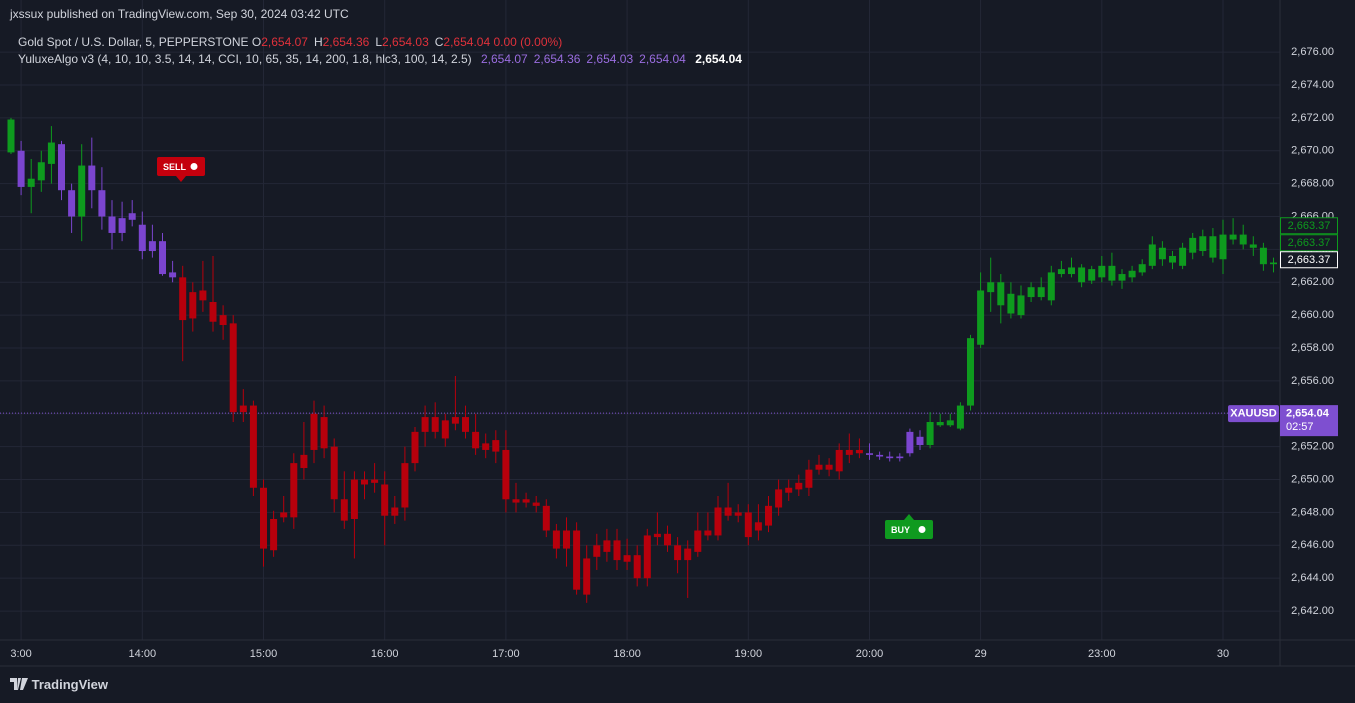 The image size is (1355, 703). What do you see at coordinates (379, 42) in the screenshot?
I see `ohlc-key: L` at bounding box center [379, 42].